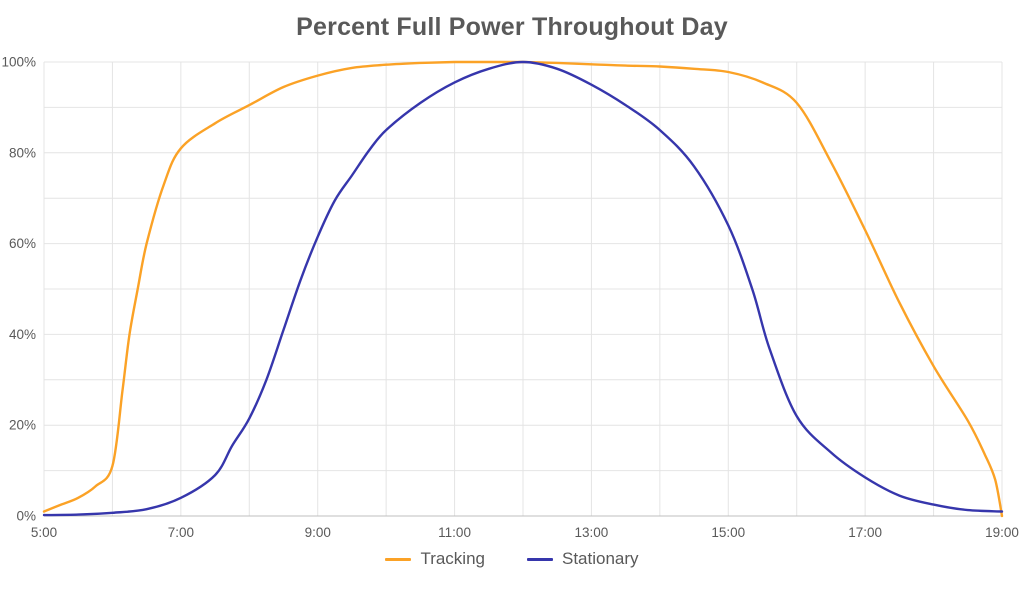  What do you see at coordinates (22, 425) in the screenshot?
I see `y-tick-label: 20%` at bounding box center [22, 425].